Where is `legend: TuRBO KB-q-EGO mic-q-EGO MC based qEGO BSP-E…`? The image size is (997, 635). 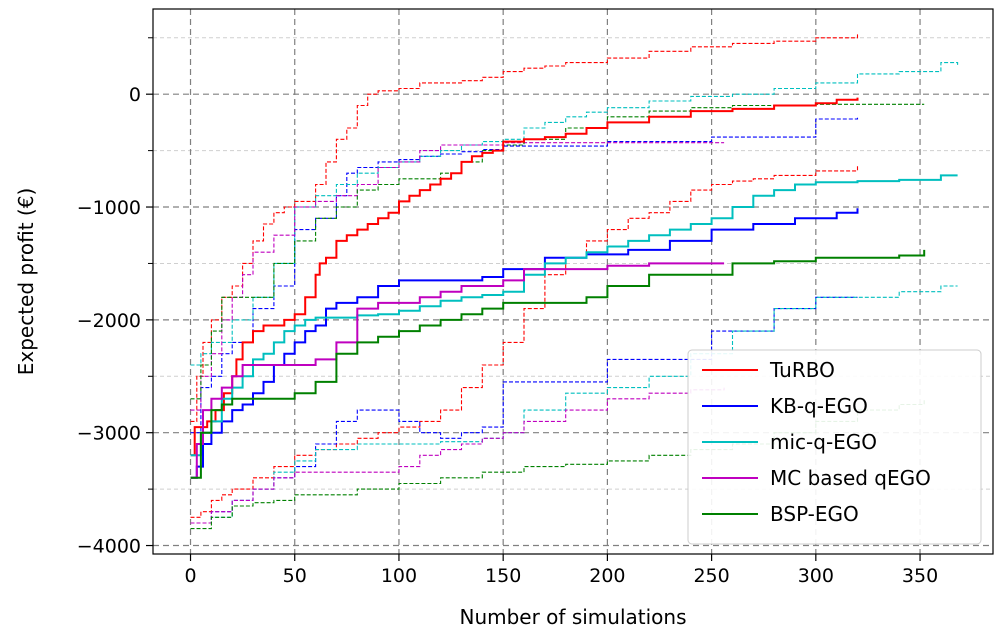 legend: TuRBO KB-q-EGO mic-q-EGO MC based qEGO BSP-E… is located at coordinates (834, 447).